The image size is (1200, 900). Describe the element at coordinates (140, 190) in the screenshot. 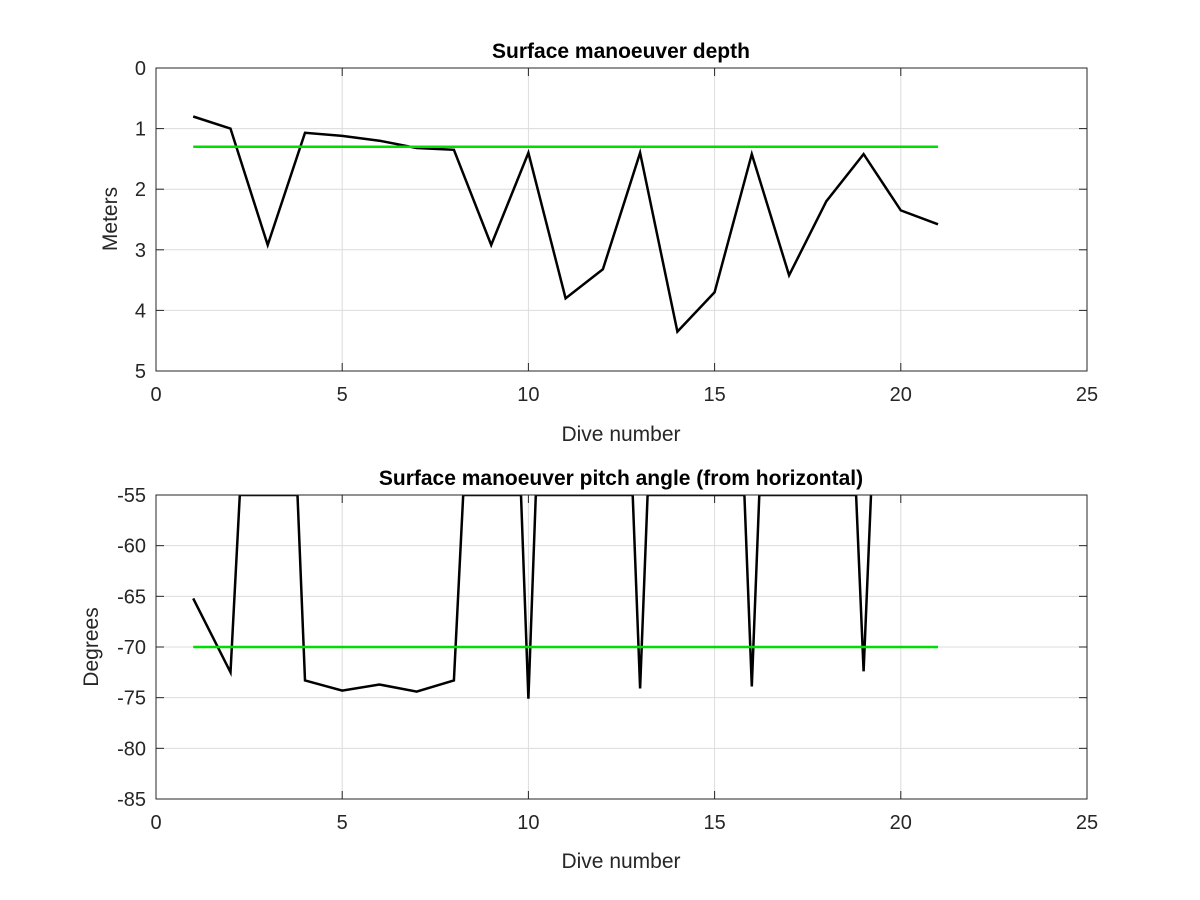

I see `y-tick-label: 2` at that location.